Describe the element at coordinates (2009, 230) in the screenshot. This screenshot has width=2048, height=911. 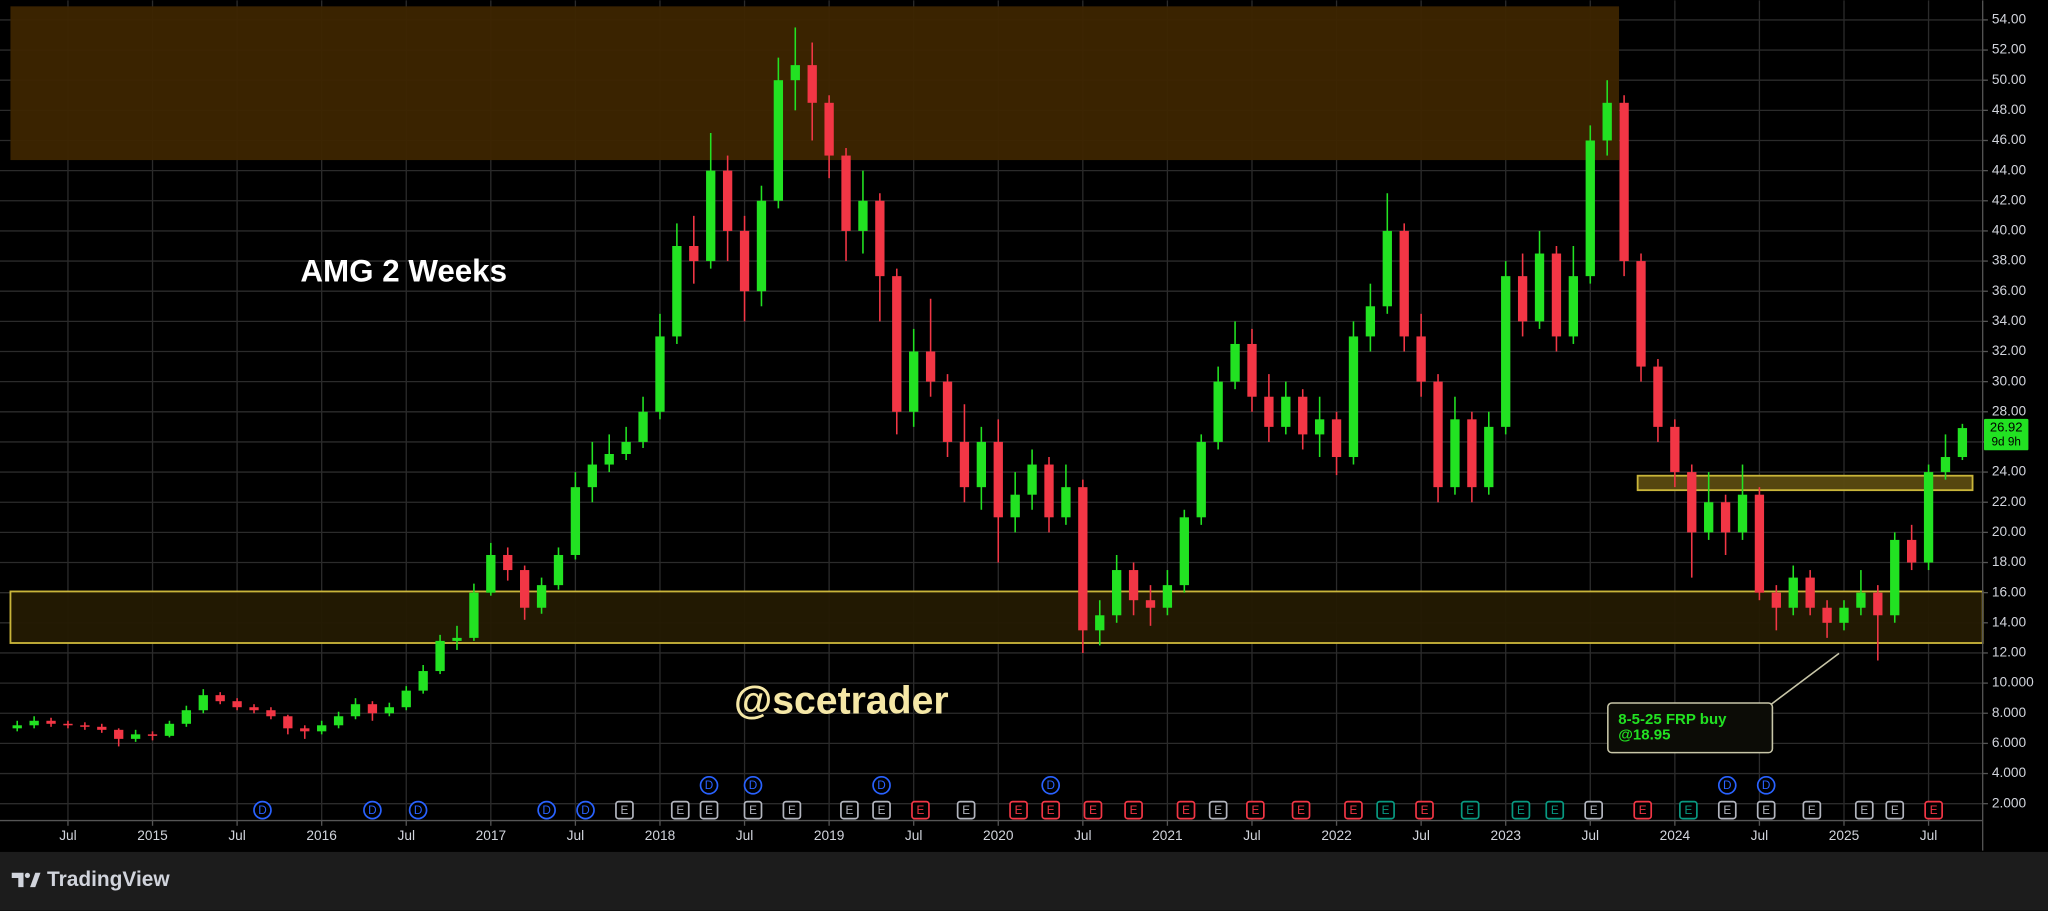
I see `y-tick-label: 40.00` at that location.